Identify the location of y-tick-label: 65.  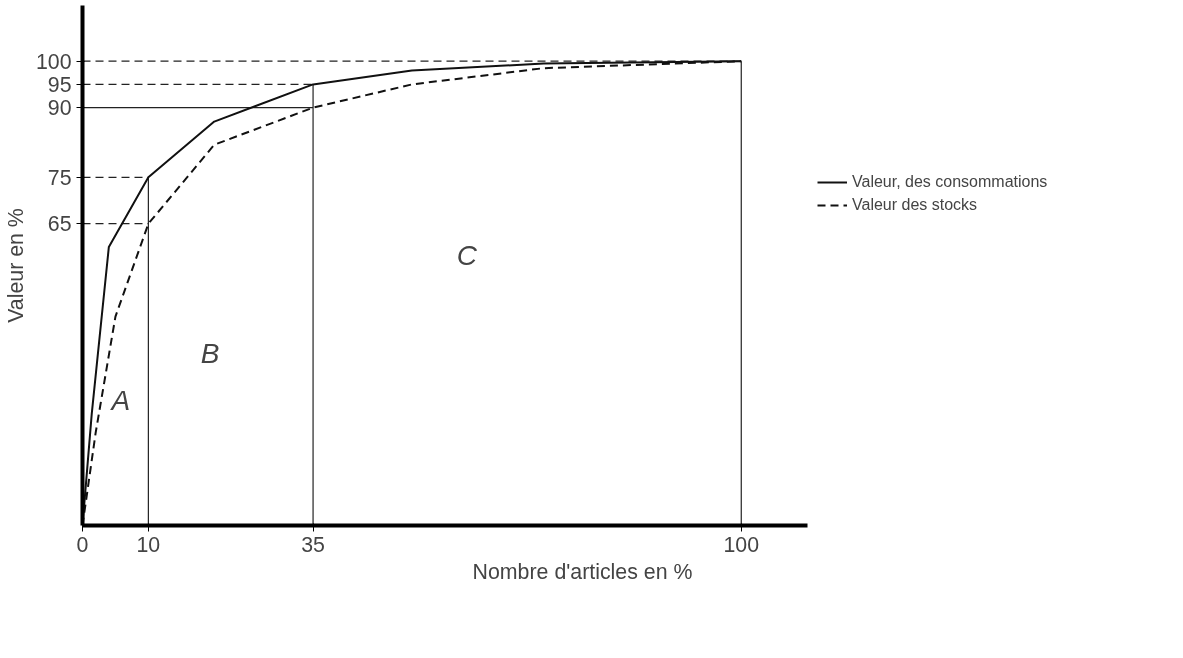
(59, 224).